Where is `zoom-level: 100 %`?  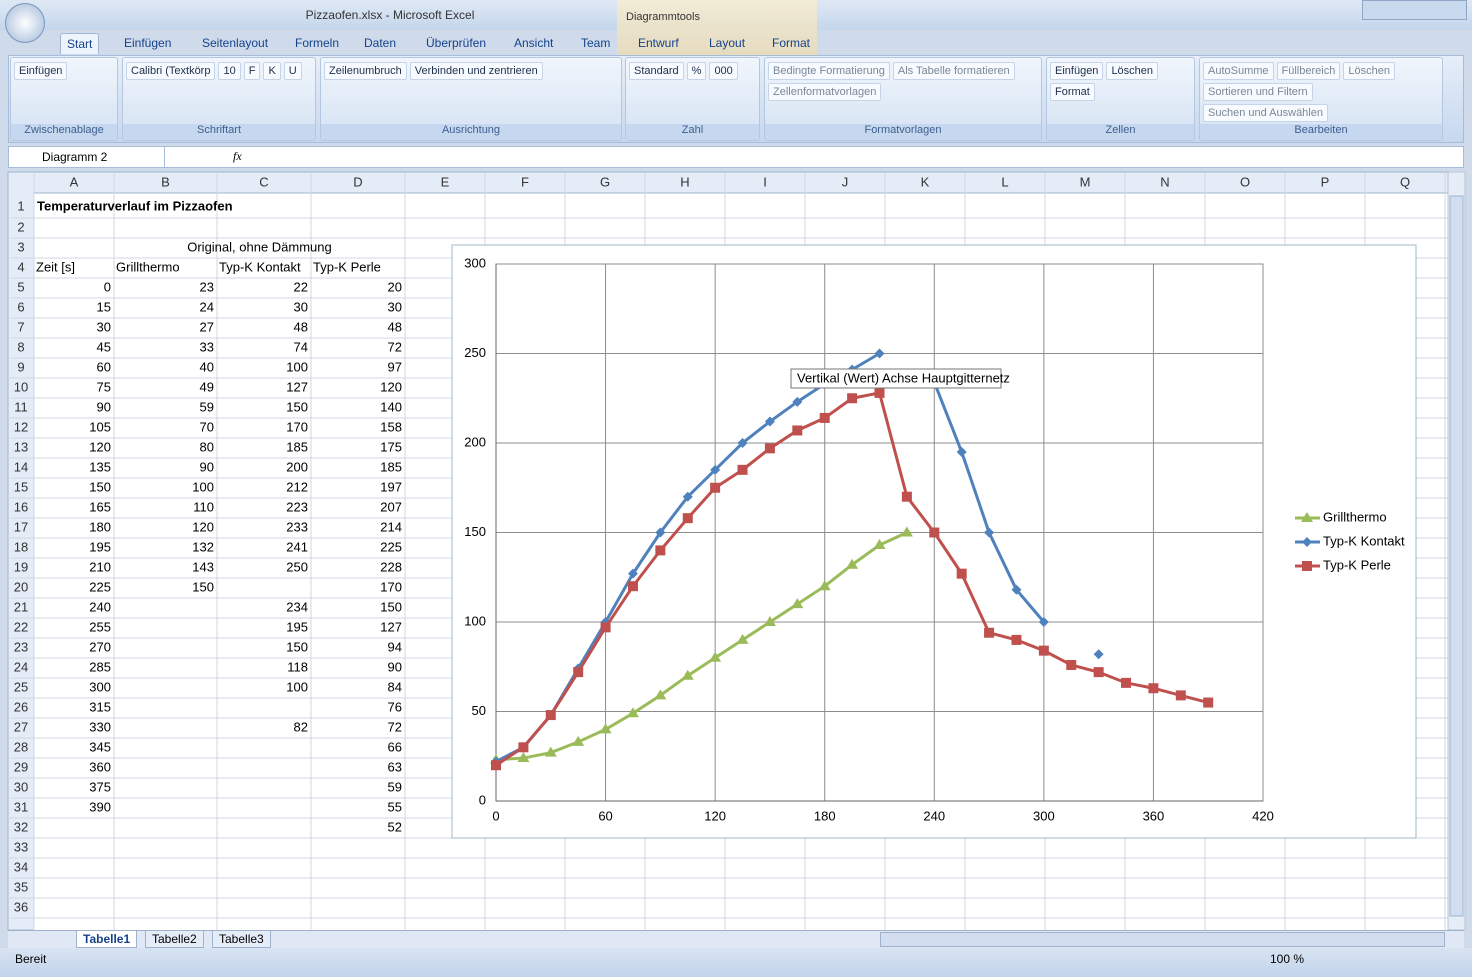 zoom-level: 100 % is located at coordinates (1287, 959).